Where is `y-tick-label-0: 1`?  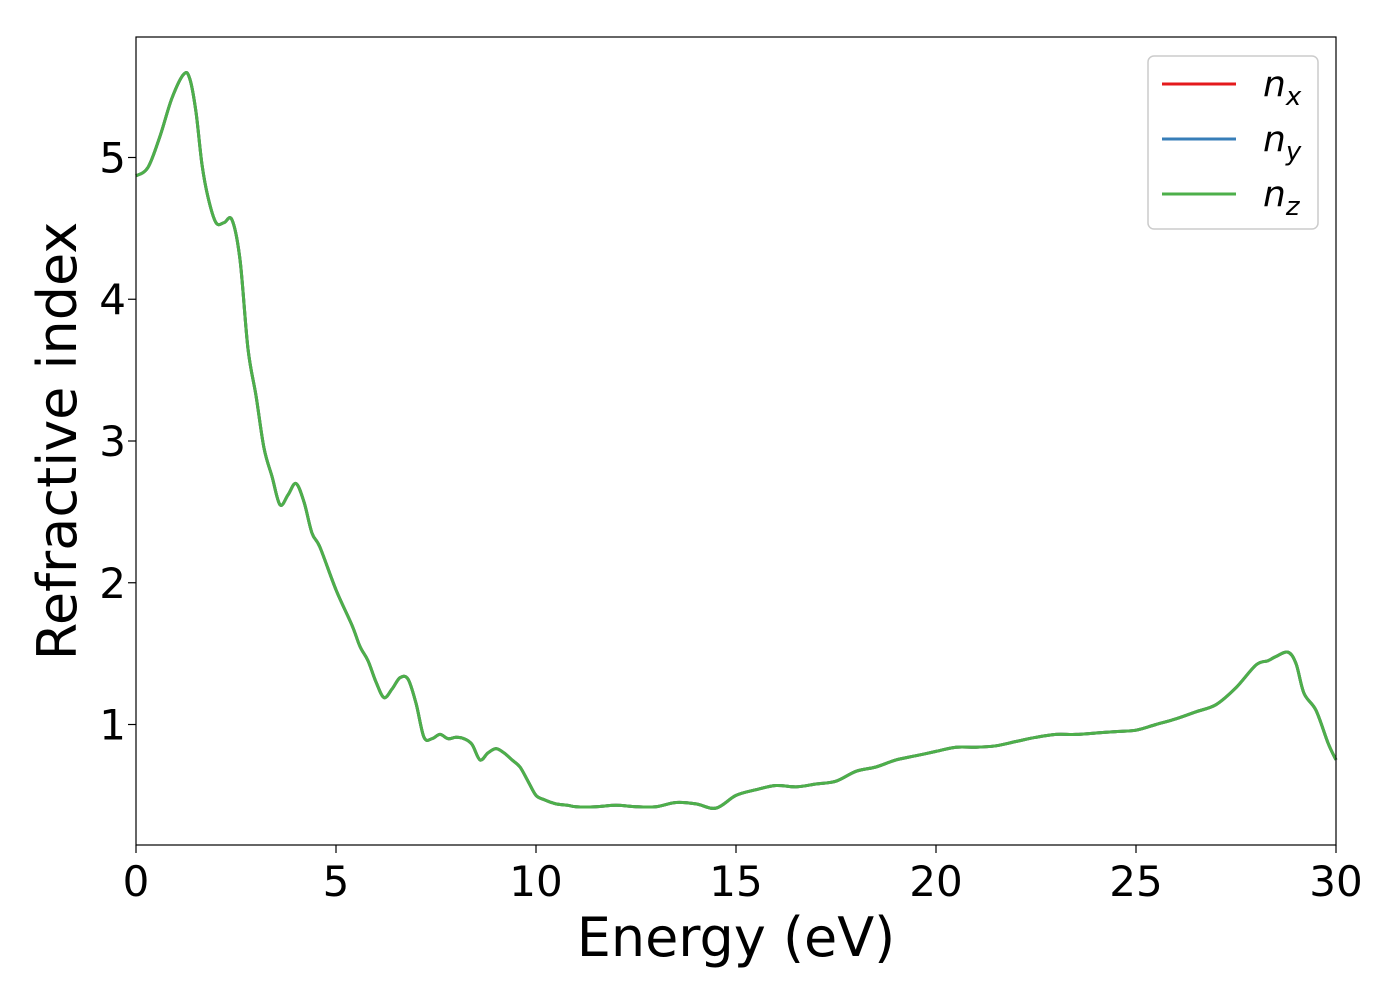 y-tick-label-0: 1 is located at coordinates (112, 725).